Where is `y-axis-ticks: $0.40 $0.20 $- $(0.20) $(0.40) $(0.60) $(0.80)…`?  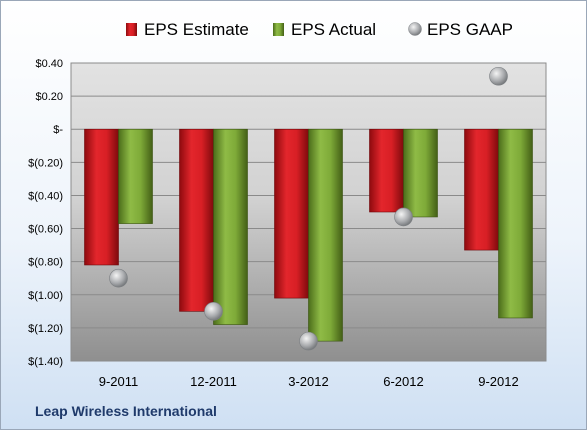
y-axis-ticks: $0.40 $0.20 $- $(0.20) $(0.40) $(0.60) $(0.80)… is located at coordinates (45, 213).